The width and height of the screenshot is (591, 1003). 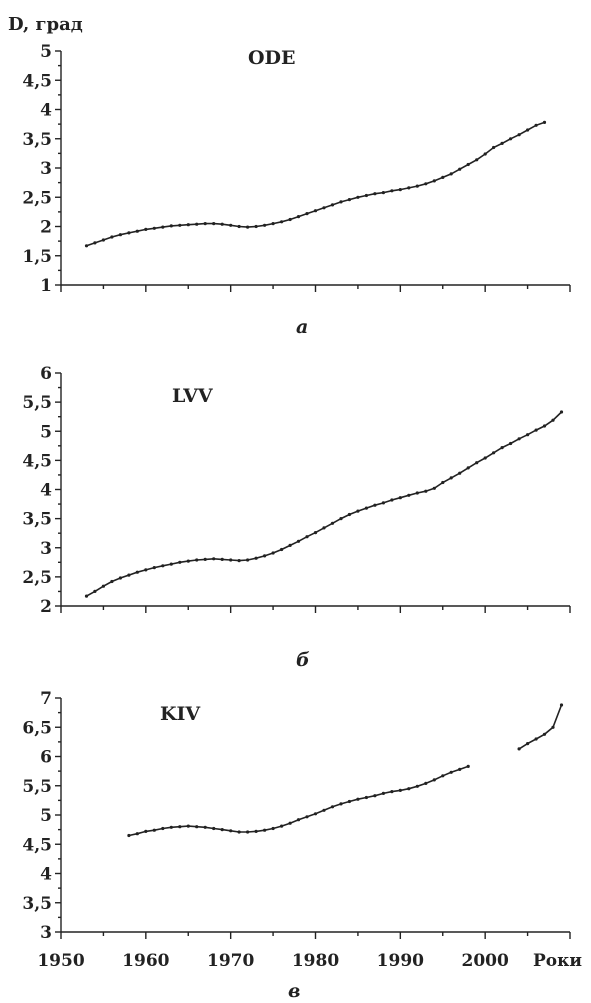 I want to click on y-tick-label: 5,5, so click(x=37, y=403).